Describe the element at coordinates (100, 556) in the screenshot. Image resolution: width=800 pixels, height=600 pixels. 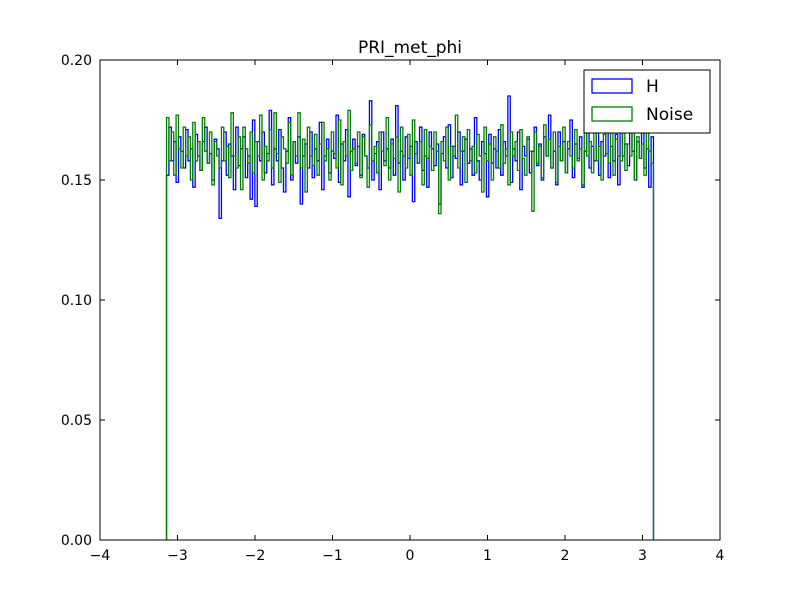
I see `x-tick-label: −4` at that location.